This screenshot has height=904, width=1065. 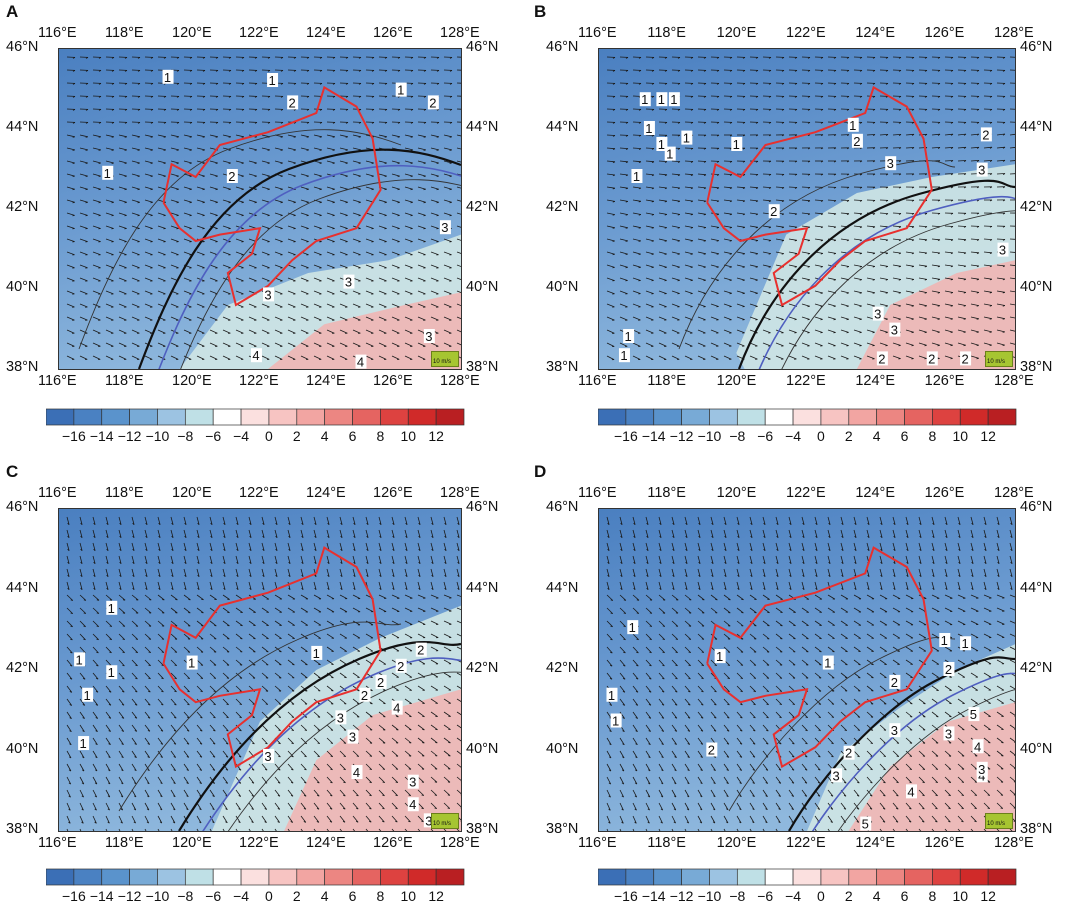 I want to click on lon-label-bottom-a-5: 126°E, so click(x=393, y=381).